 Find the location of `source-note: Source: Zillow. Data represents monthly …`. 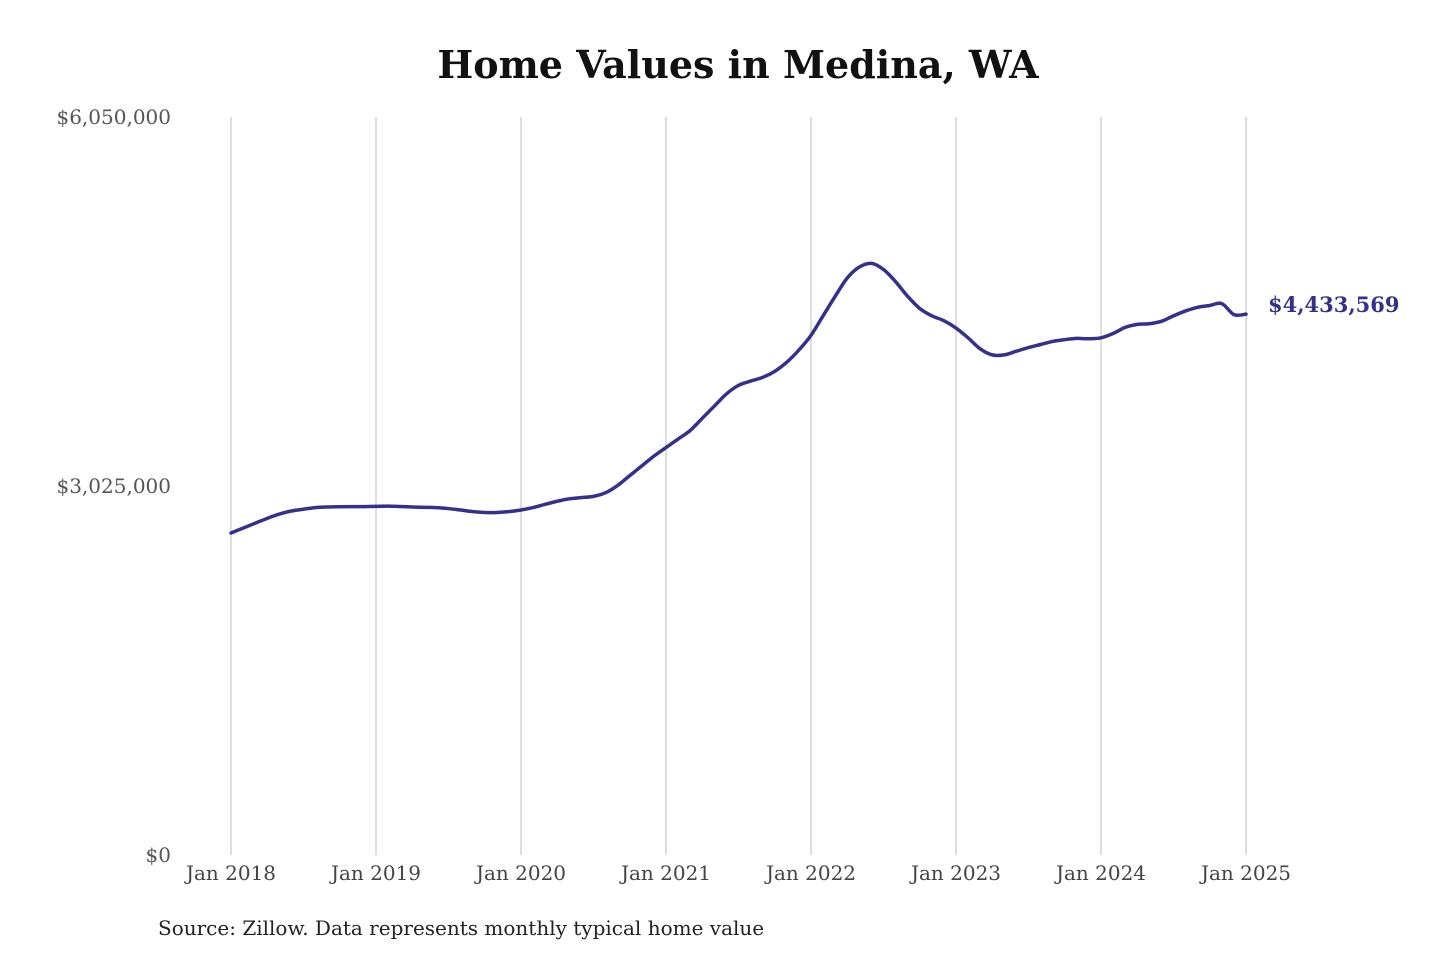

source-note: Source: Zillow. Data represents monthly … is located at coordinates (461, 928).